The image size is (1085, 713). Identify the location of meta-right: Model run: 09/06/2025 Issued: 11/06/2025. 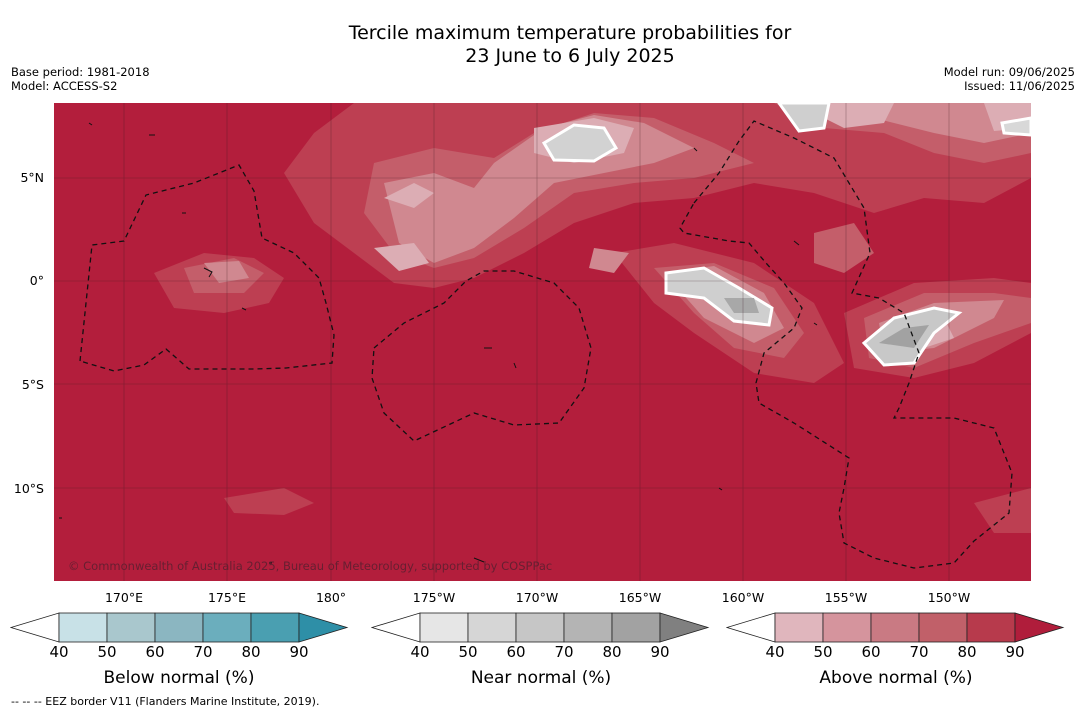
(1009, 79).